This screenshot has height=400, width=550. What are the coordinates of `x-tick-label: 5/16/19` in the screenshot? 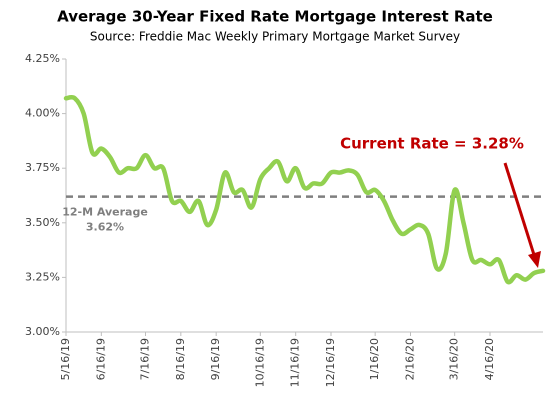 It's located at (65, 359).